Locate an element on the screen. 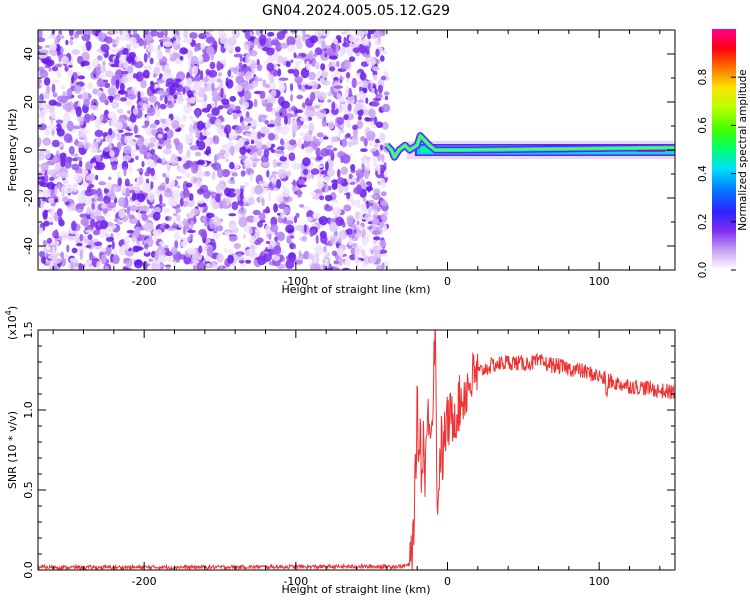 Image resolution: width=750 pixels, height=600 pixels. x-tick-label: -100 is located at coordinates (295, 281).